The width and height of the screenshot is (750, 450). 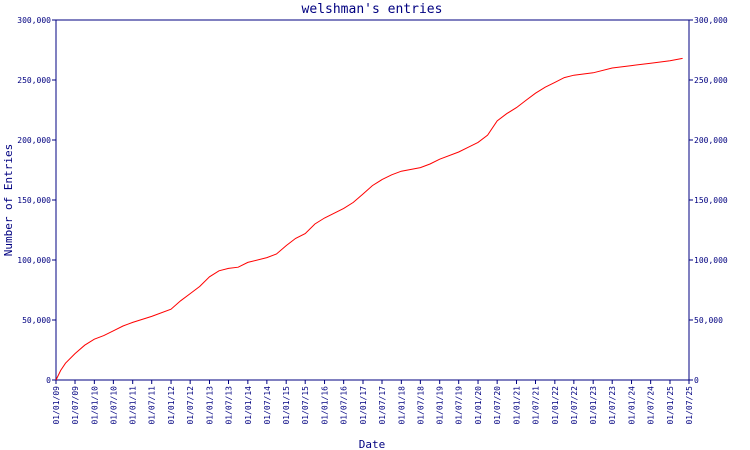 I want to click on x-tick-label: 01/01/15, so click(x=286, y=405).